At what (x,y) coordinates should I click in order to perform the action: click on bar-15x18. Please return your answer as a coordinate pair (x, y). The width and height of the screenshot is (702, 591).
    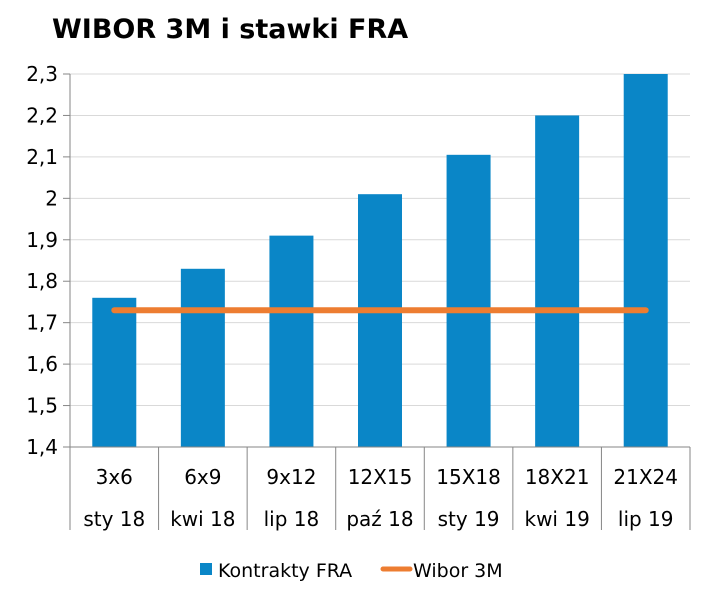
    Looking at the image, I should click on (468, 301).